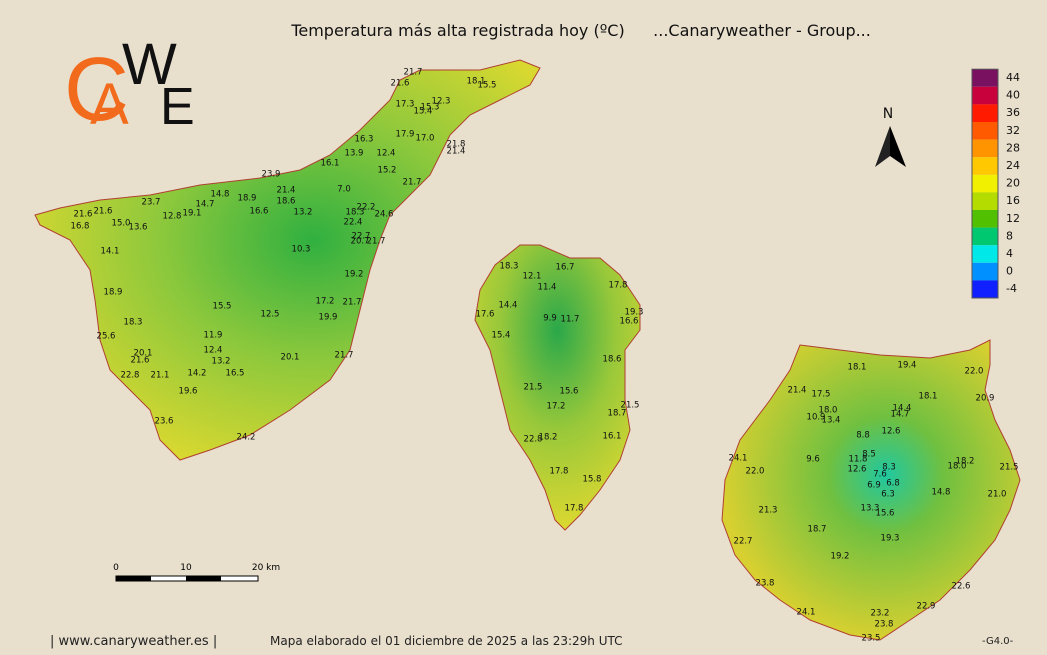  Describe the element at coordinates (900, 415) in the screenshot. I see `station-reading: 14.7` at that location.